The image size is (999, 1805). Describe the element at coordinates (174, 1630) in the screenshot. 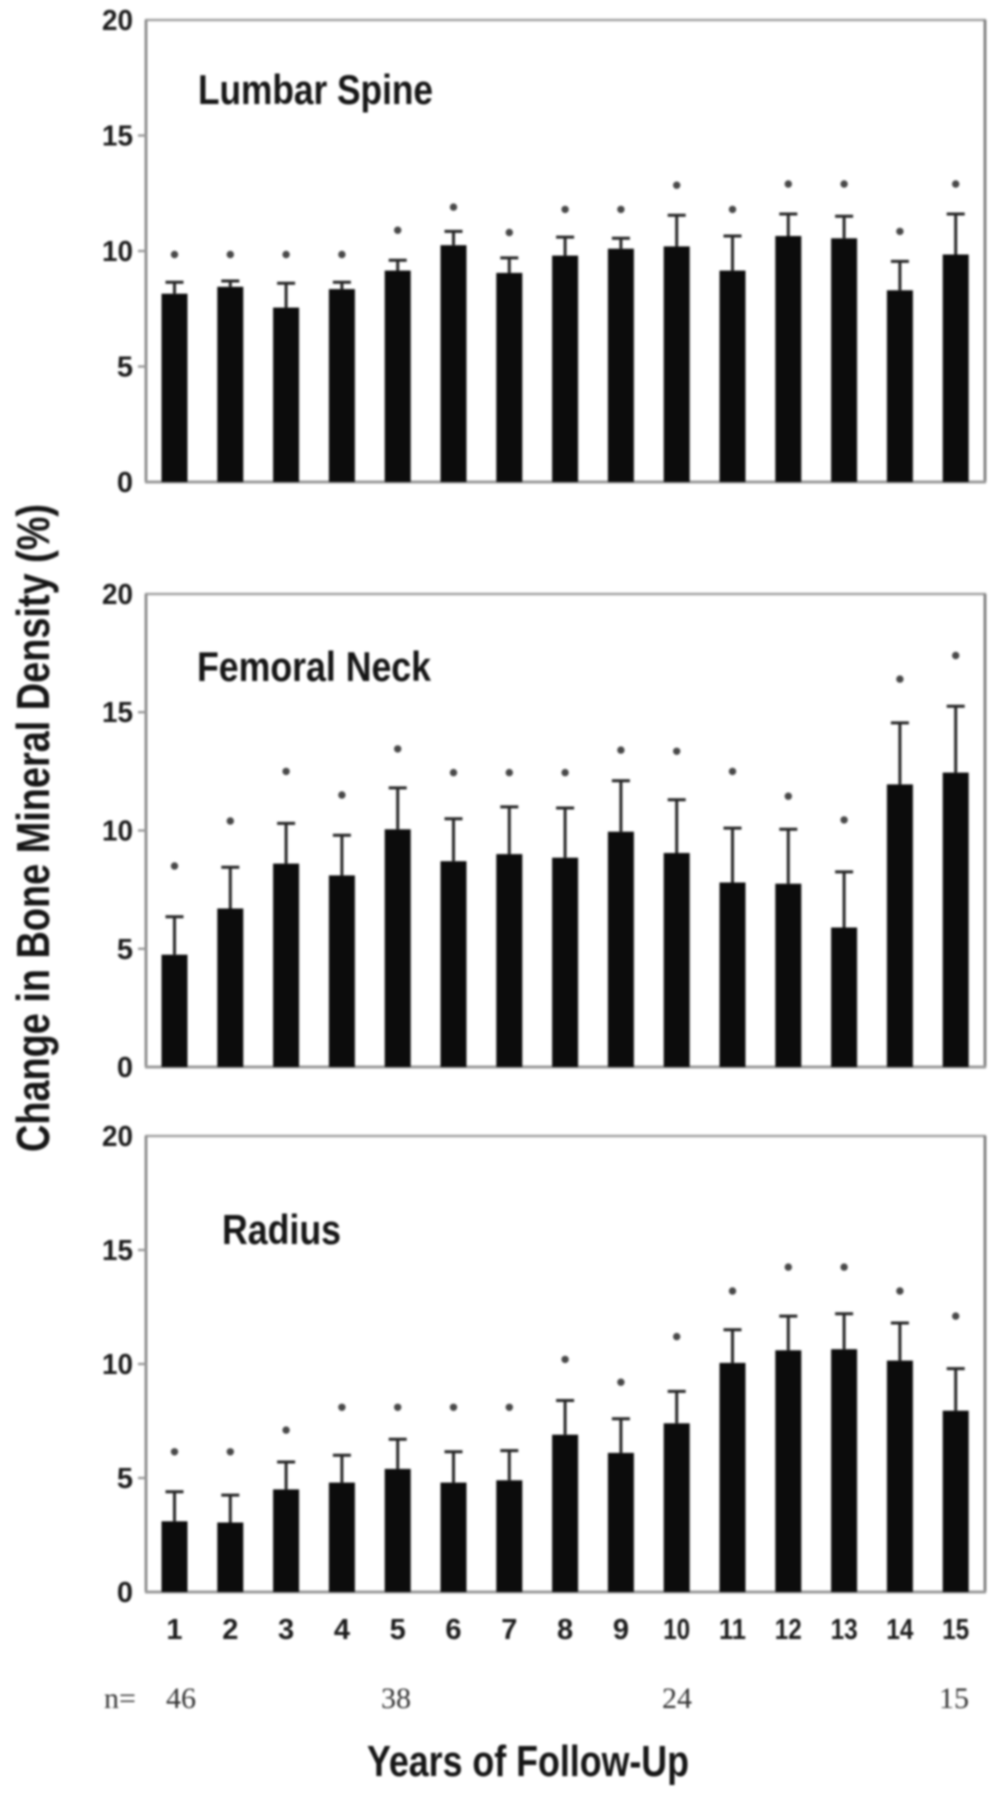

I see `svg-text: 1` at that location.